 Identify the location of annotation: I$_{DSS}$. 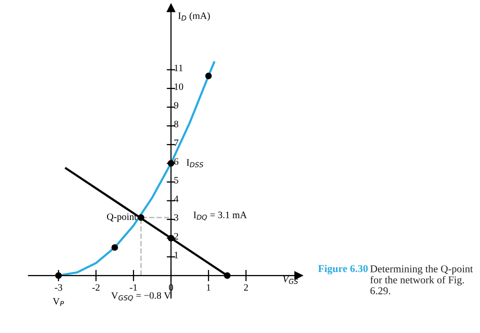
(195, 163).